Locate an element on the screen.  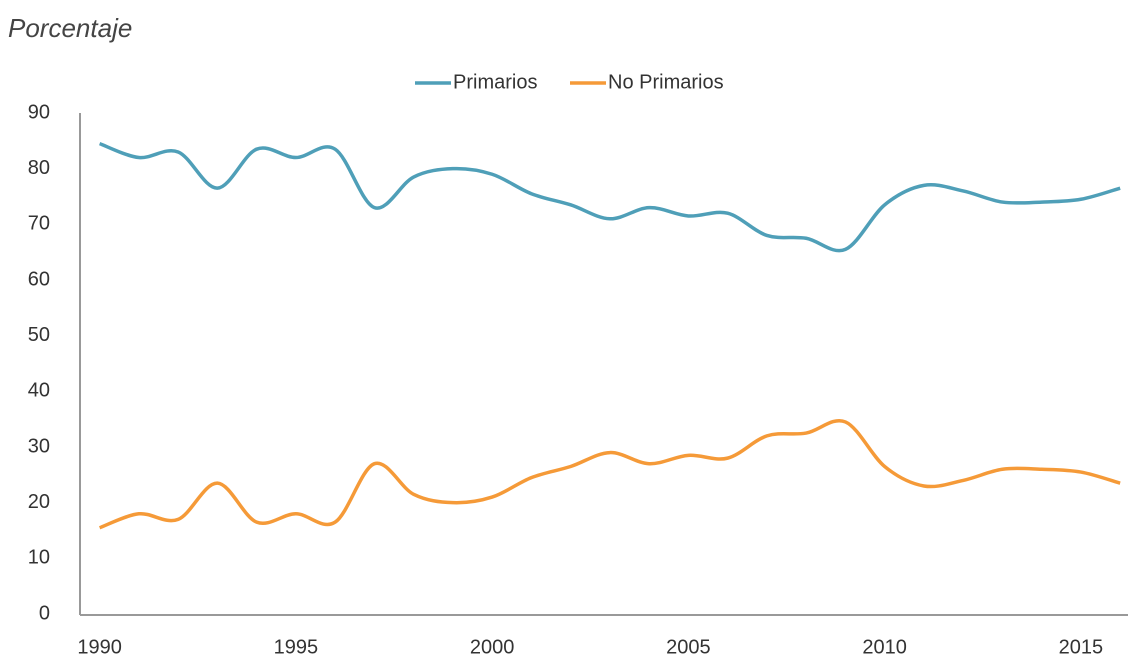
y-tick-label: 70 is located at coordinates (39, 224).